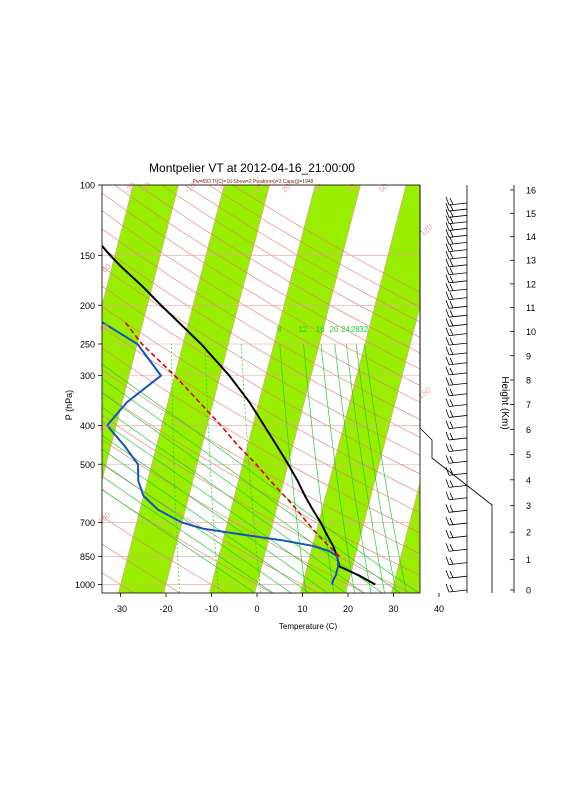 The image size is (570, 789). I want to click on dry-adiabat-label: 0, so click(224, 188).